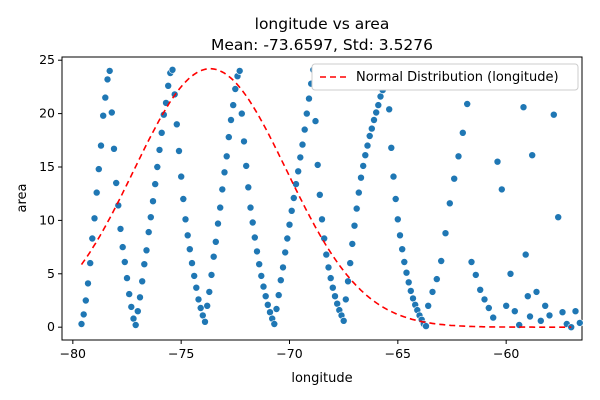 The image size is (600, 400). What do you see at coordinates (22, 198) in the screenshot?
I see `y-axis-label: area` at bounding box center [22, 198].